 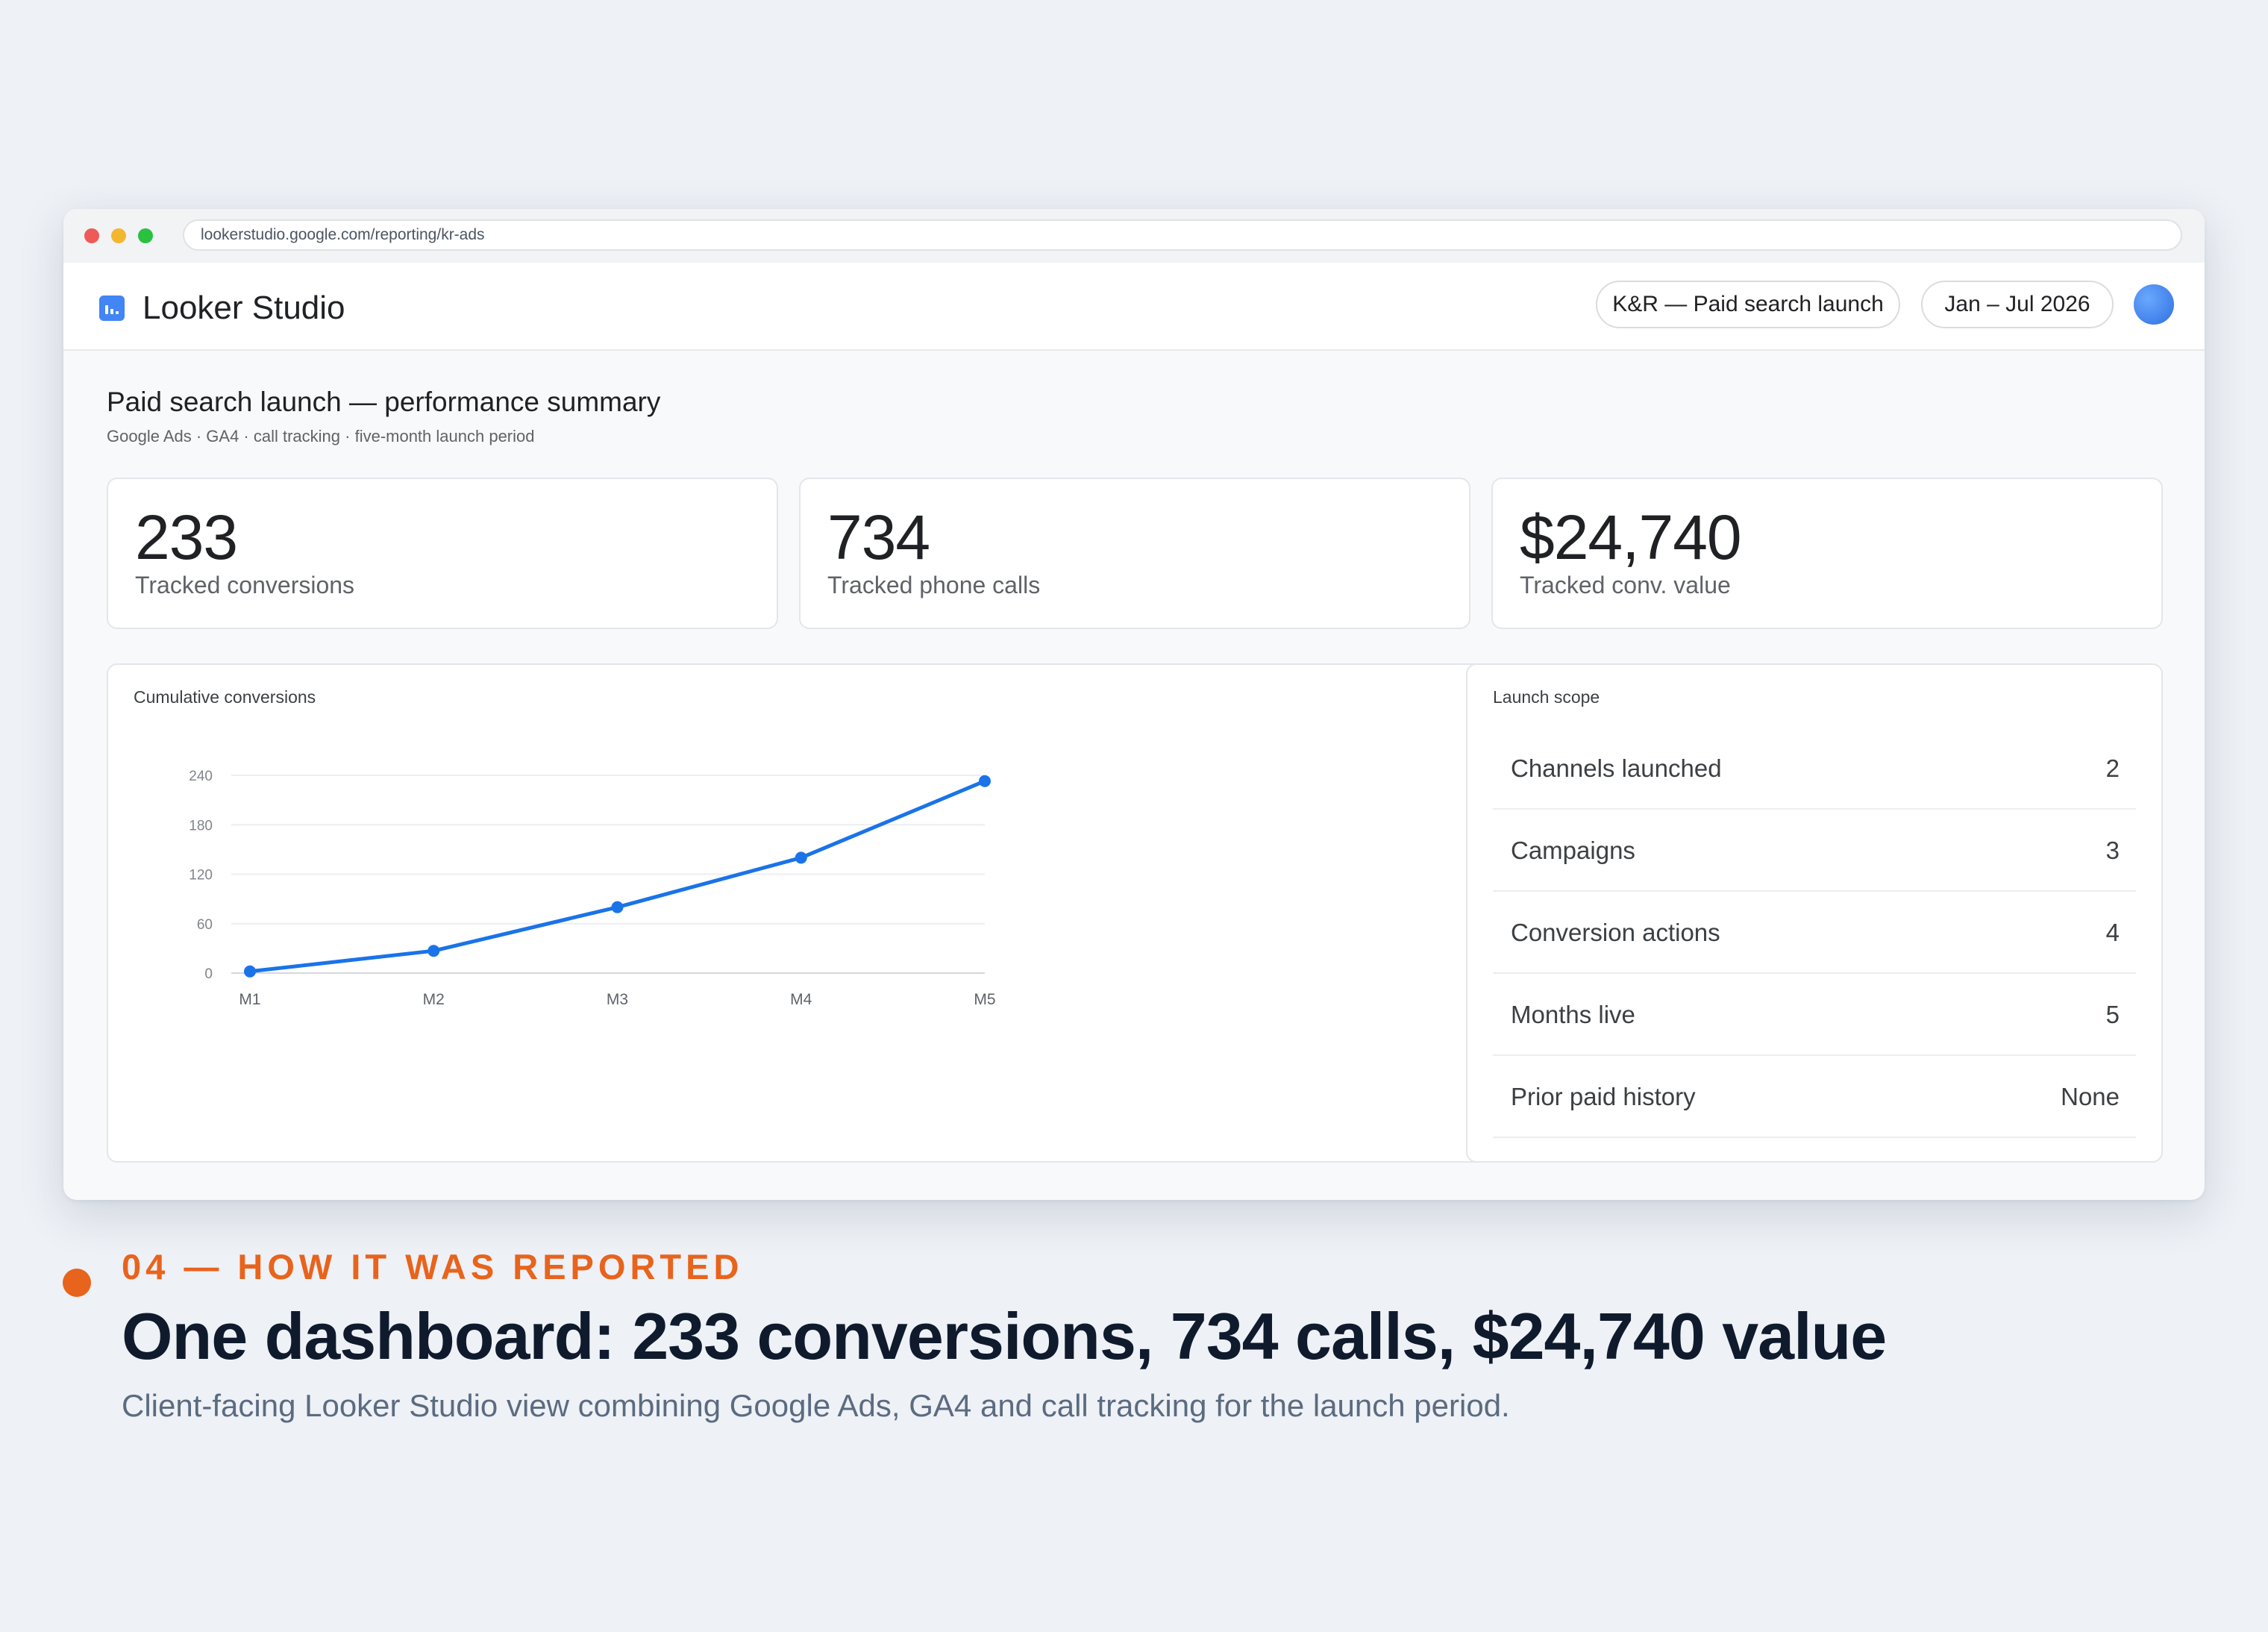 What do you see at coordinates (1814, 1015) in the screenshot?
I see `scope-row-months-live: Months live 5` at bounding box center [1814, 1015].